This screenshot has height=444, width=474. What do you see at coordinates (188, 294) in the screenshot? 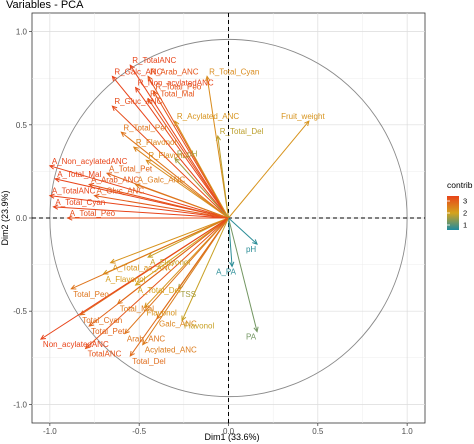
I see `variable-label: TSS` at bounding box center [188, 294].